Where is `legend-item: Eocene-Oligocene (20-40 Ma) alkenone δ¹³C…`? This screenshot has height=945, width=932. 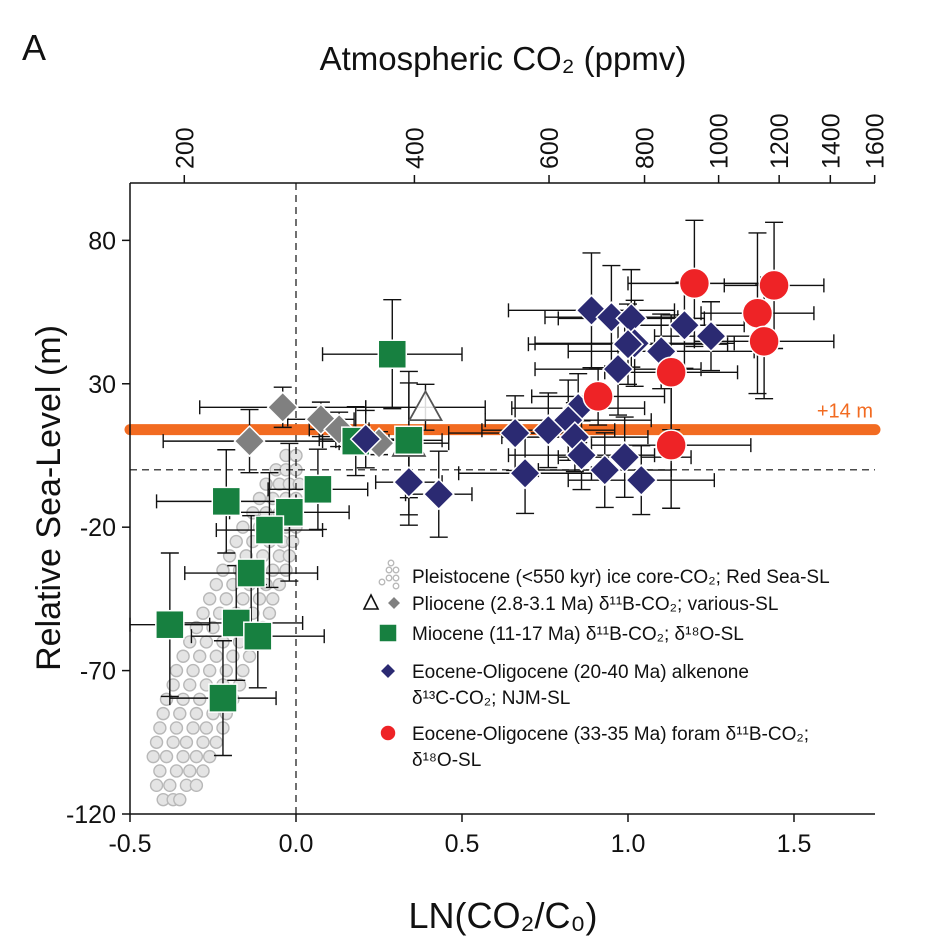
legend-item: Eocene-Oligocene (20-40 Ma) alkenone δ¹³C… is located at coordinates (563, 685).